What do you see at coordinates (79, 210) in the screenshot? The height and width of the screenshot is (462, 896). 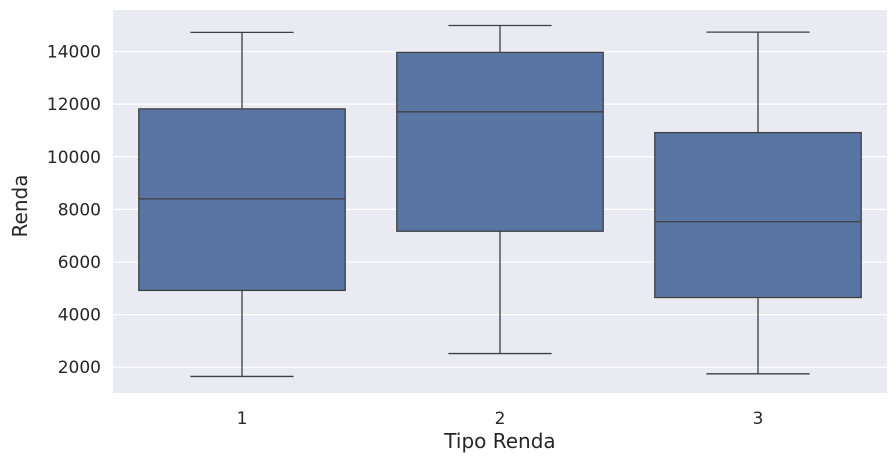 I see `y-tick-label-8000: 8000` at bounding box center [79, 210].